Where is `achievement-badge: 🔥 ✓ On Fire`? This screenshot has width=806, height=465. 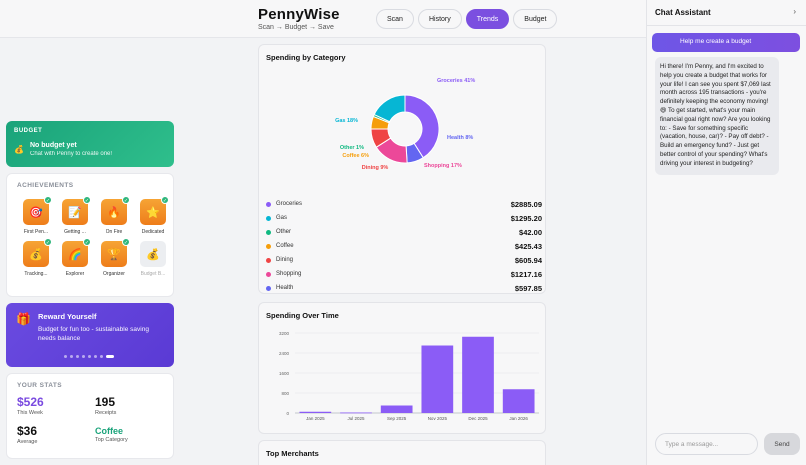 achievement-badge: 🔥 ✓ On Fire is located at coordinates (114, 215).